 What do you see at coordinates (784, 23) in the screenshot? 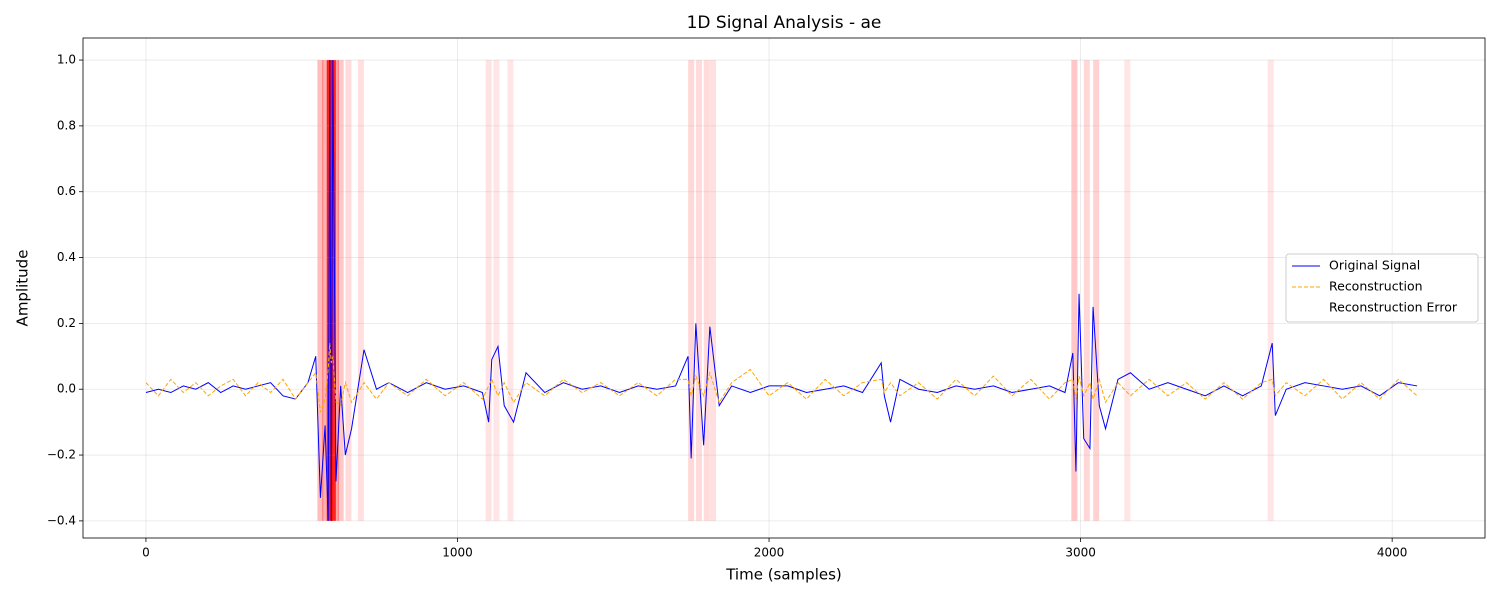
I see `chart-title: 1D Signal Analysis - ae` at bounding box center [784, 23].